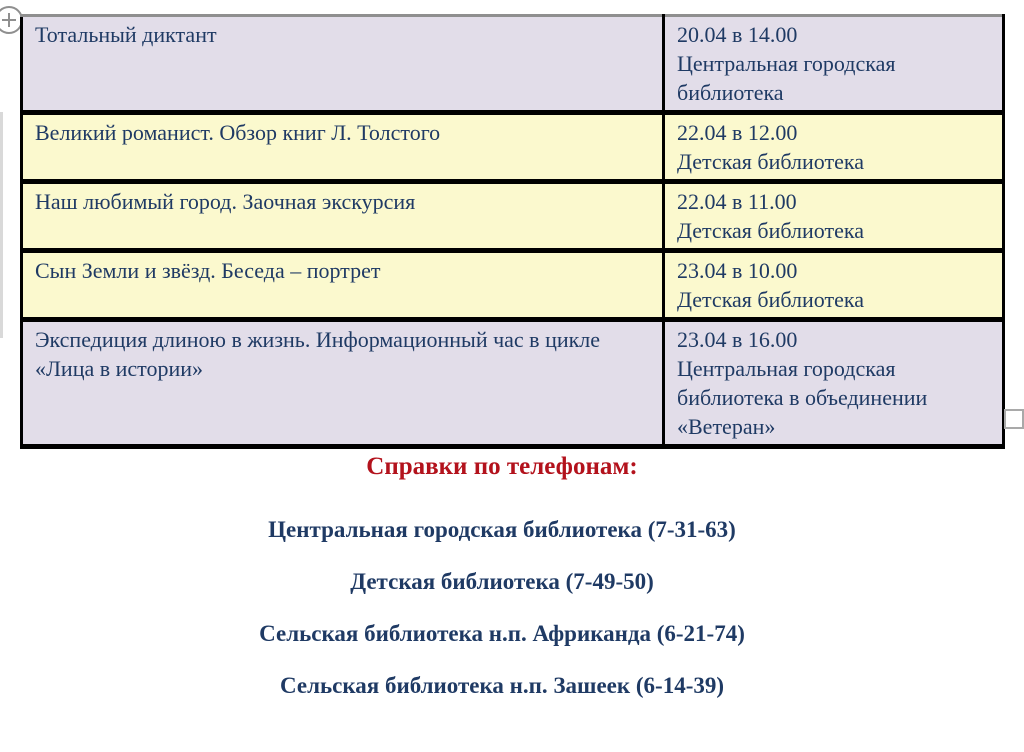 Image resolution: width=1024 pixels, height=752 pixels. Describe the element at coordinates (126, 34) in the screenshot. I see `event-title: Тотальный диктант` at that location.